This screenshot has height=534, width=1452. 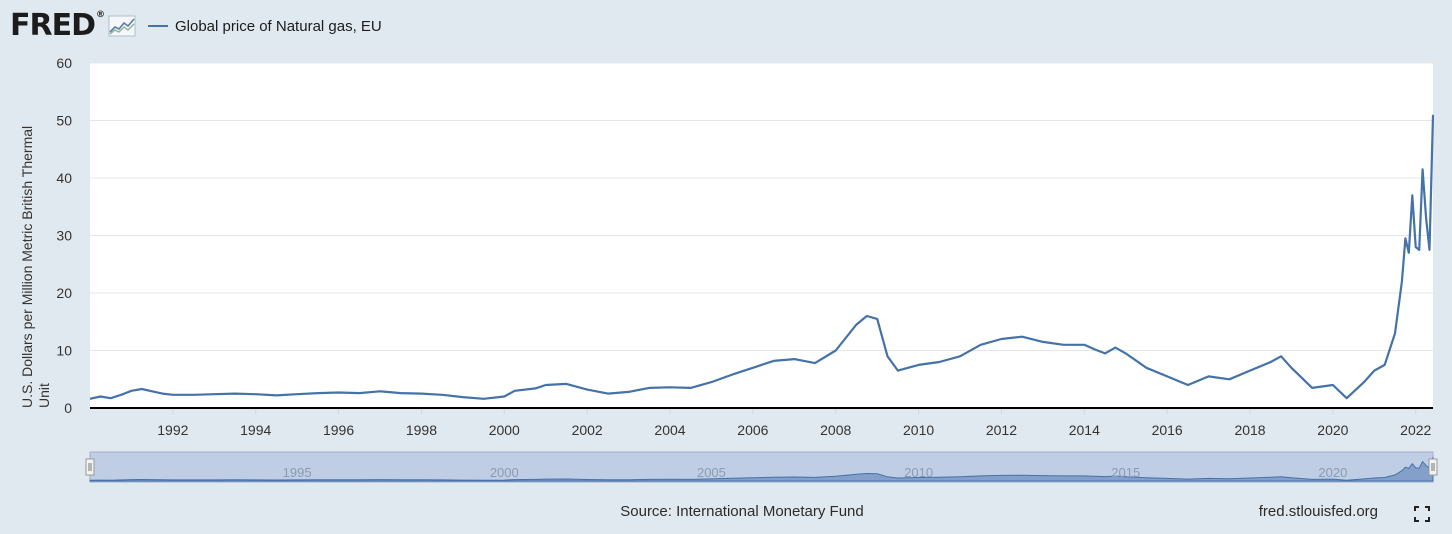 I want to click on navigator-label: 2010, so click(x=918, y=472).